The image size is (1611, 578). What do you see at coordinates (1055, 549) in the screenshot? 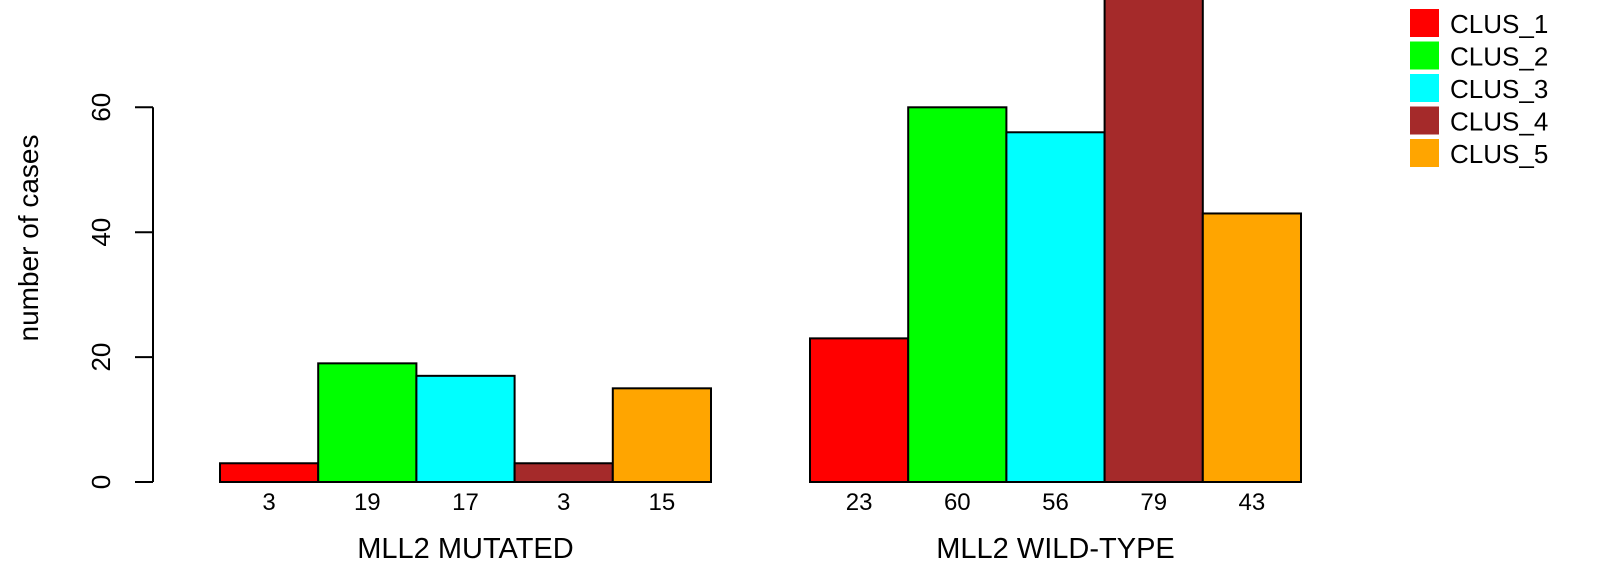
I see `group-label: MLL2 WILD-TYPE` at bounding box center [1055, 549].